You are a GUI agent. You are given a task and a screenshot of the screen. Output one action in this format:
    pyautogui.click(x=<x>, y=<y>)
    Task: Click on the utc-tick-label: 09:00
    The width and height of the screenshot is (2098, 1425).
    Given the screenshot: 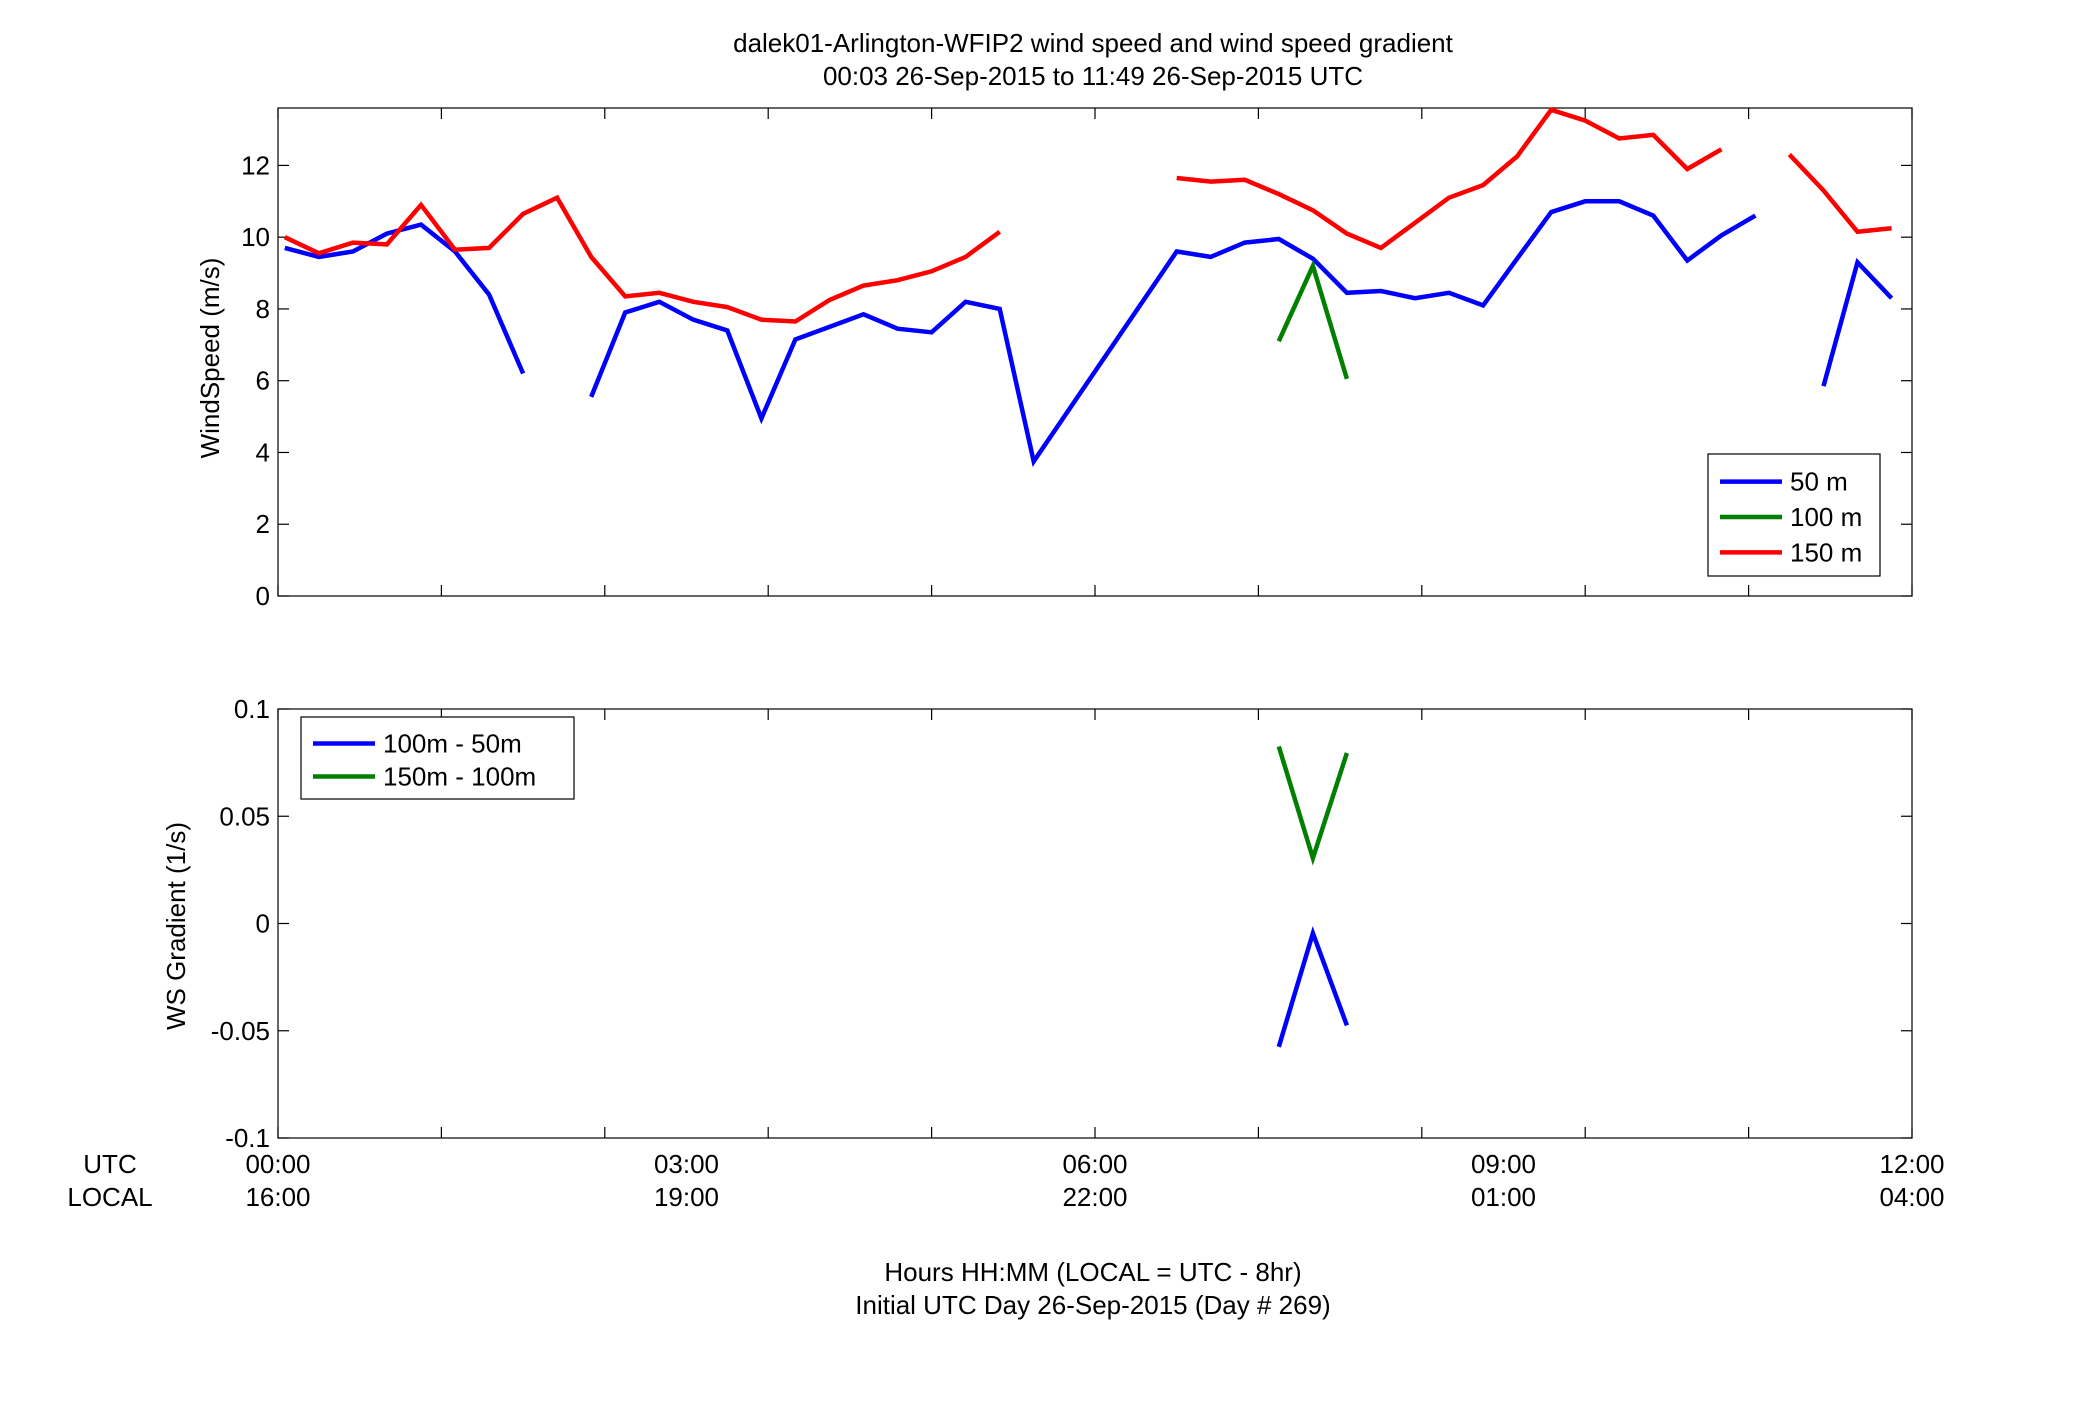 What is the action you would take?
    pyautogui.click(x=1503, y=1164)
    